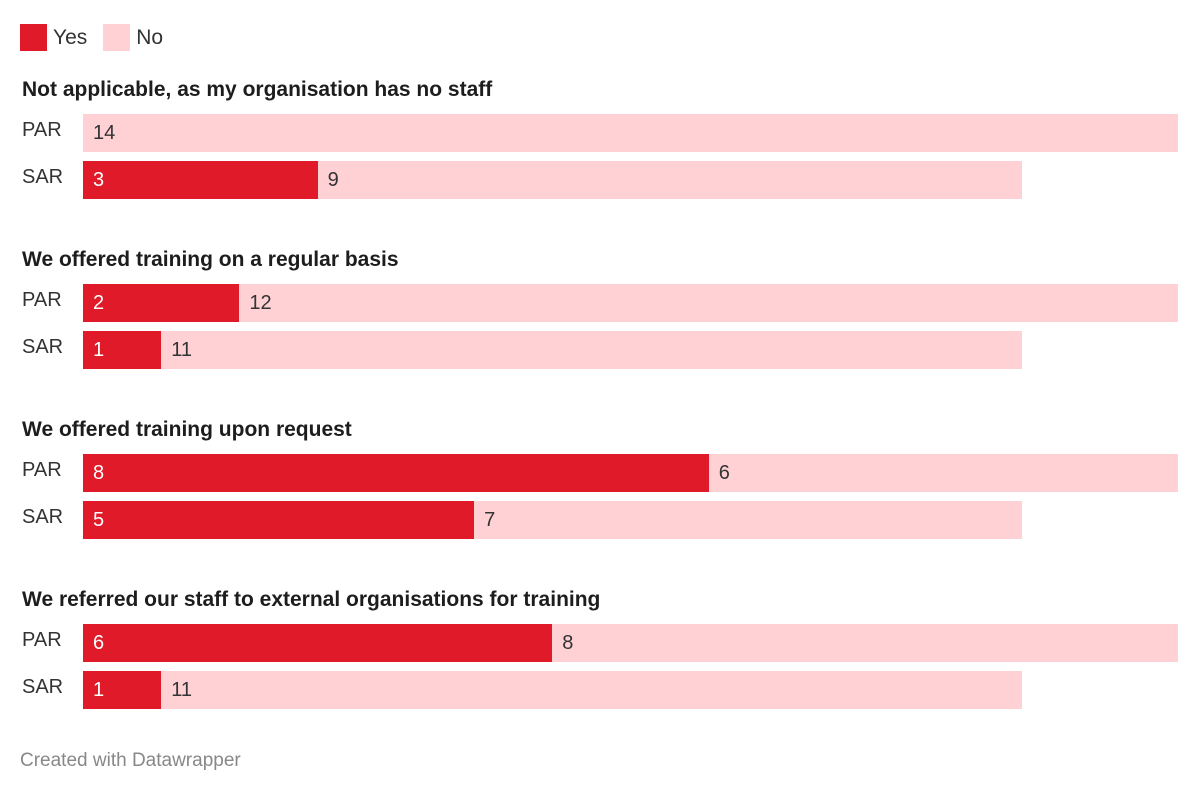  I want to click on bar-segment-no: 14, so click(630, 133).